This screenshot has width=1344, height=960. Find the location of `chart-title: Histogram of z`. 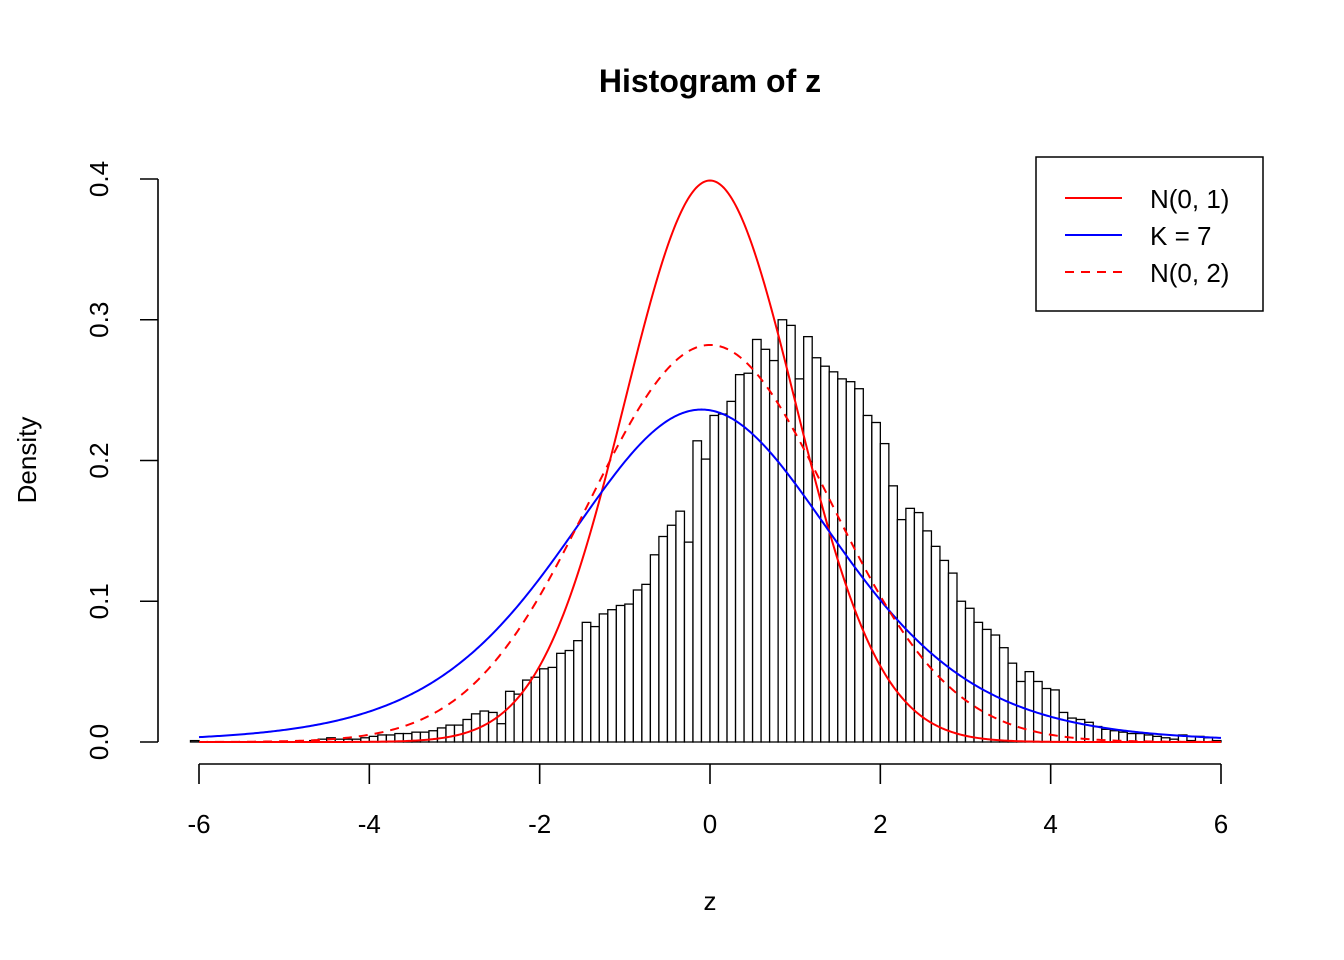

chart-title: Histogram of z is located at coordinates (710, 81).